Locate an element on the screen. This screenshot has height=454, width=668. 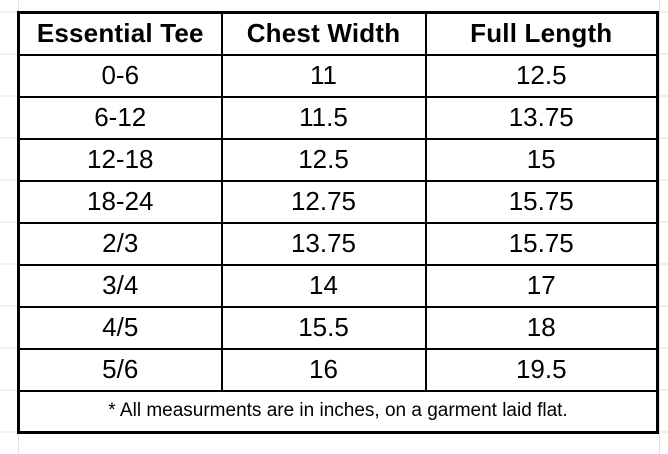
length-cell: 13.75 is located at coordinates (541, 117).